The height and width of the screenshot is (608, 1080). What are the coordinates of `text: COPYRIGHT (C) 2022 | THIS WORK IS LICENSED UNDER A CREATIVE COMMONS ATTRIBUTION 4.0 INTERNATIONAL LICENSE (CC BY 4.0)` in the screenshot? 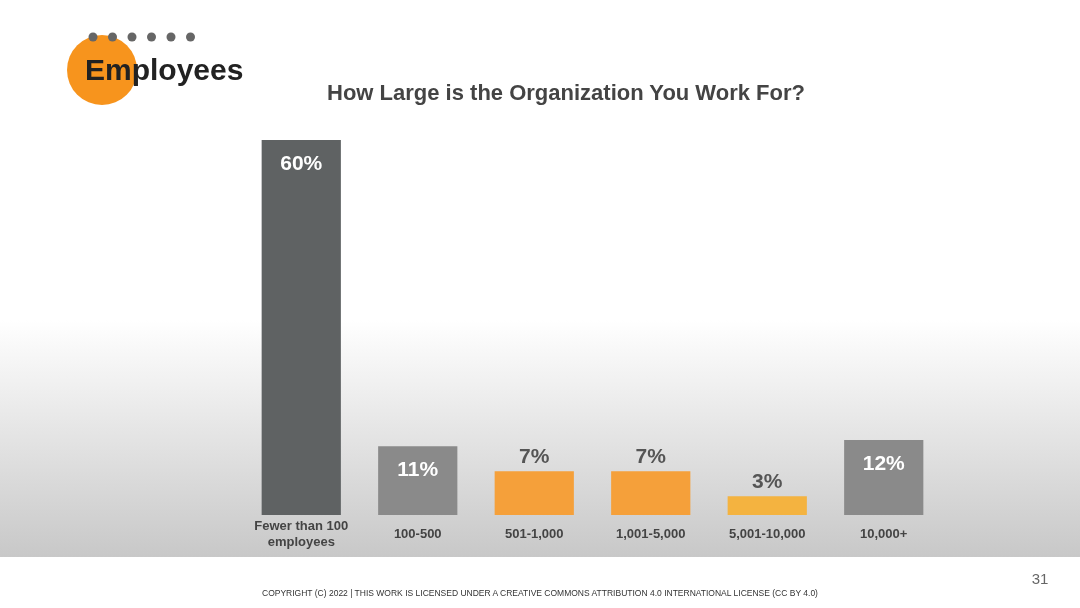 It's located at (540, 593).